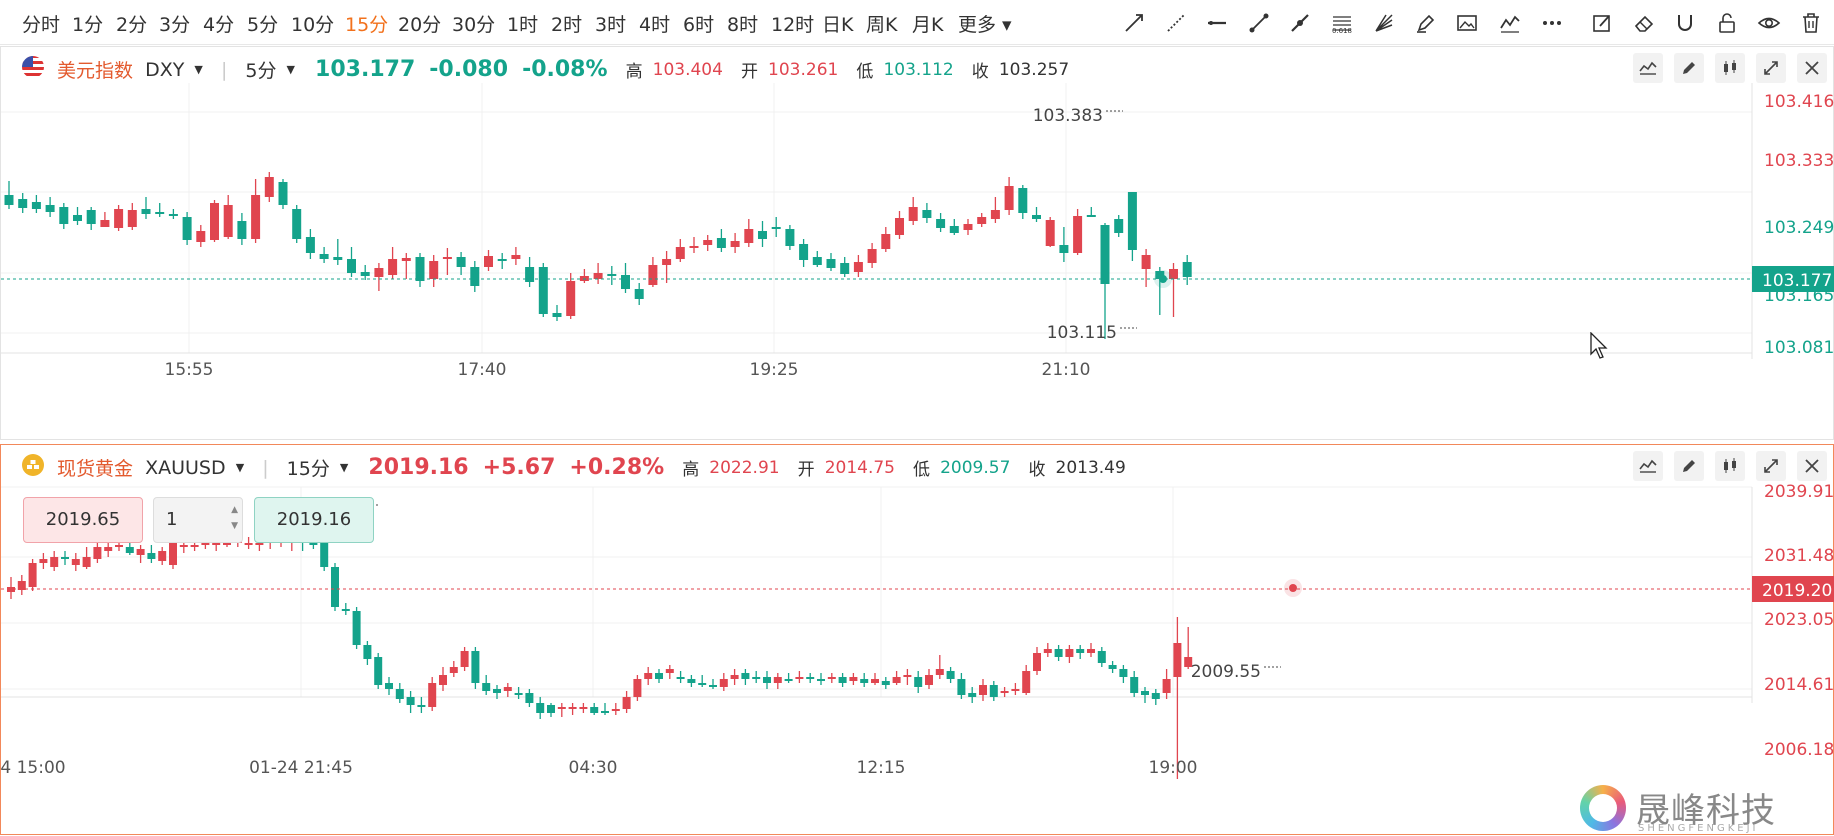  I want to click on y-axis: 2039.91 2031.48 2023.05 2014.61 2006.18, so click(1799, 621).